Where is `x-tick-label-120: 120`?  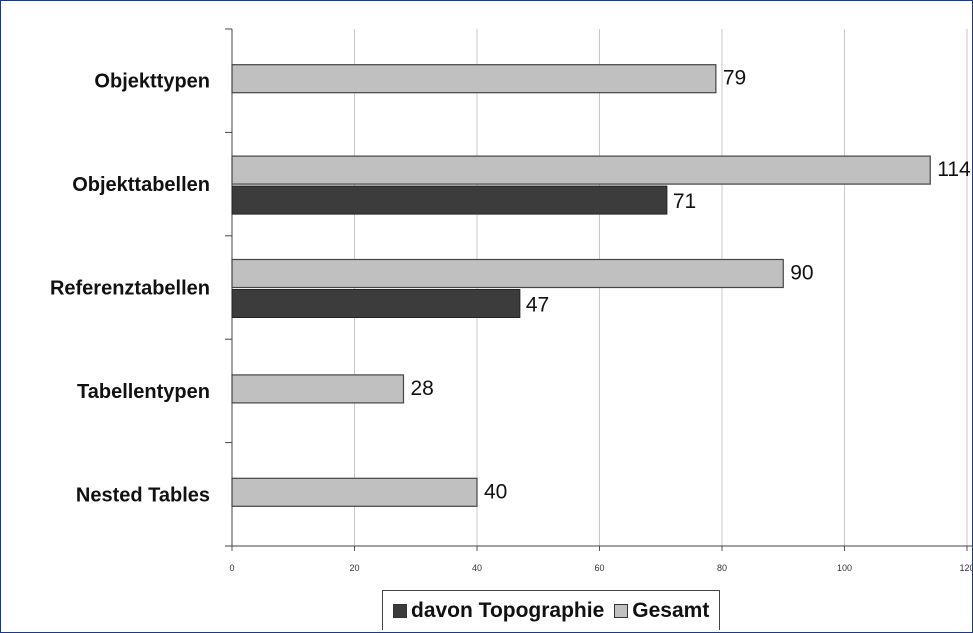
x-tick-label-120: 120 is located at coordinates (966, 568).